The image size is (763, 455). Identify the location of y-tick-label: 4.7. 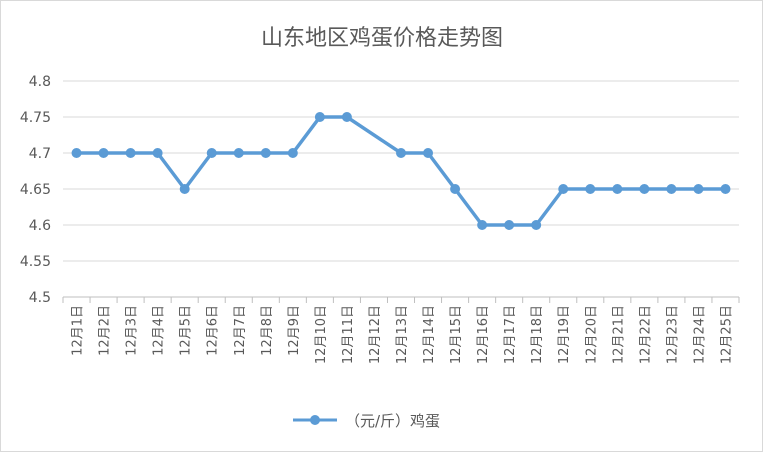
(40, 154).